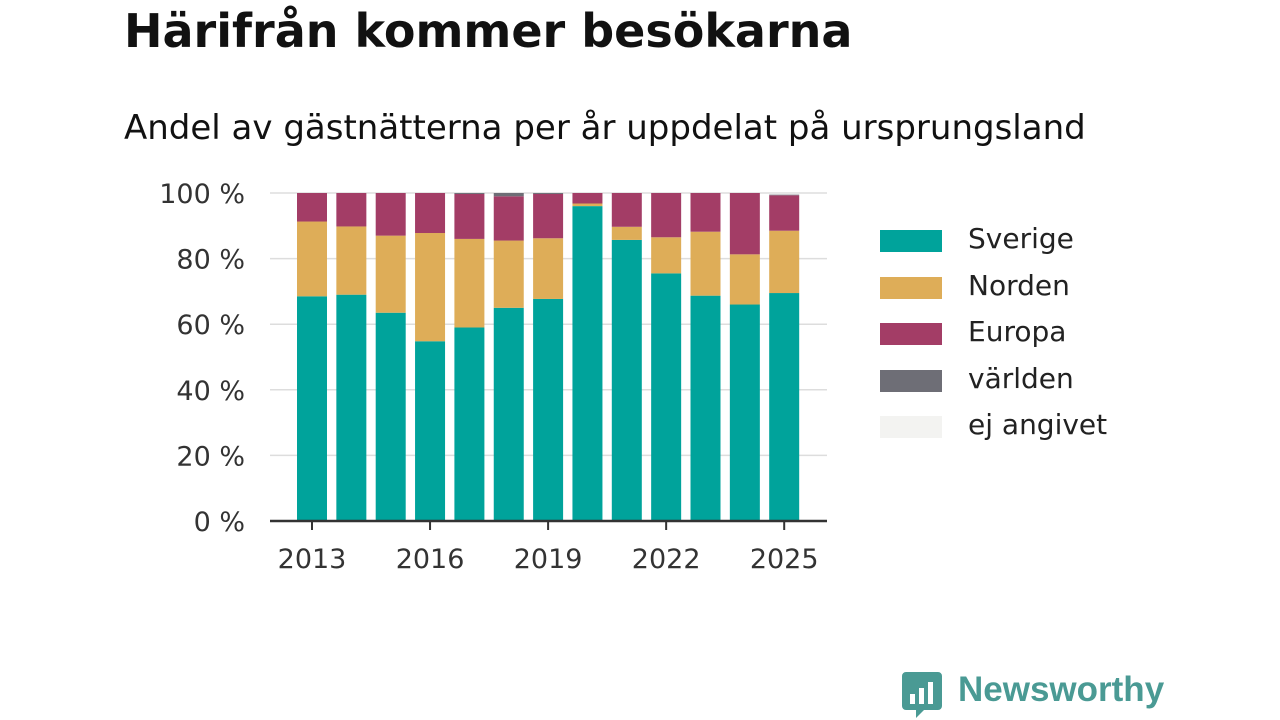 The width and height of the screenshot is (1280, 720). I want to click on bar-segment-norden-2016, so click(430, 287).